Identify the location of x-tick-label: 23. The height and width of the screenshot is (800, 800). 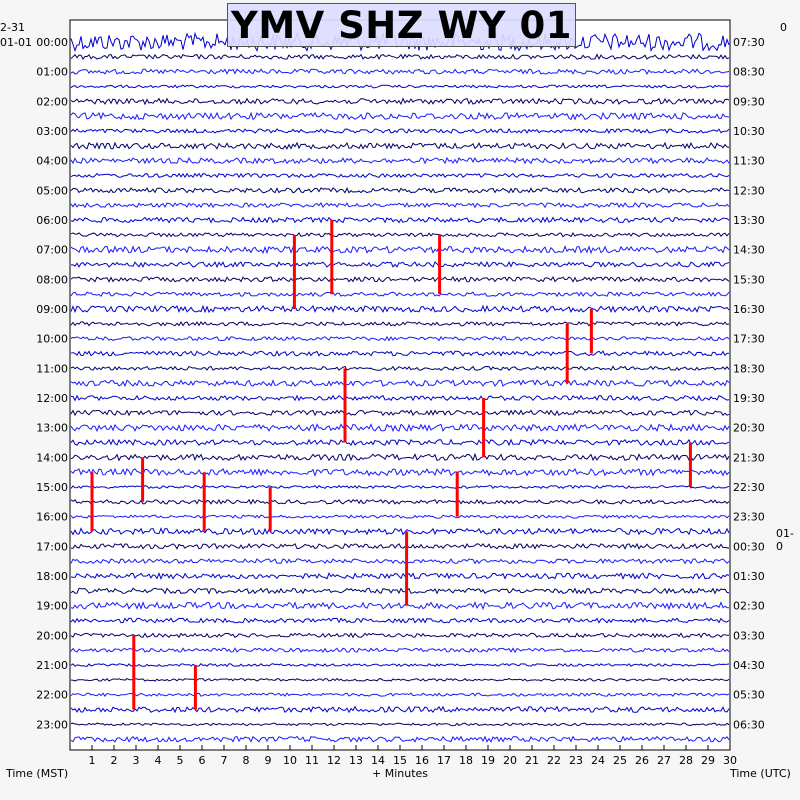
(576, 760).